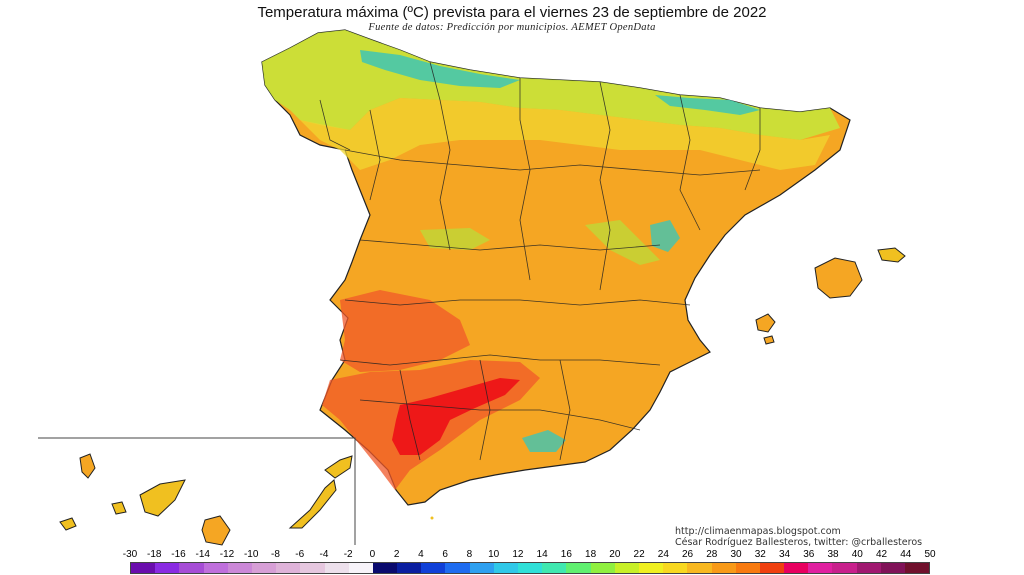 The width and height of the screenshot is (1024, 575). Describe the element at coordinates (542, 554) in the screenshot. I see `legend-tick-label: 14` at that location.